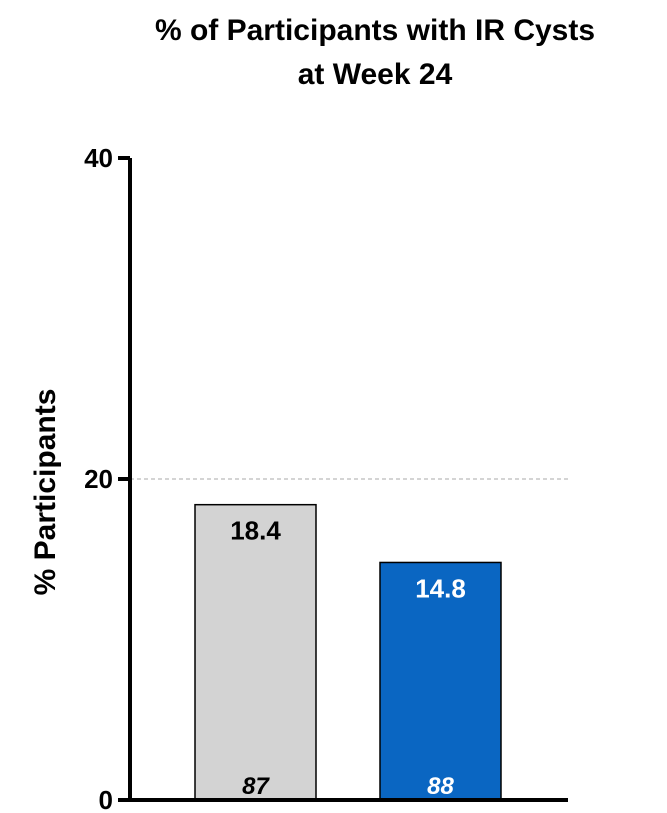  Describe the element at coordinates (255, 531) in the screenshot. I see `value-label-1: 18.4` at that location.